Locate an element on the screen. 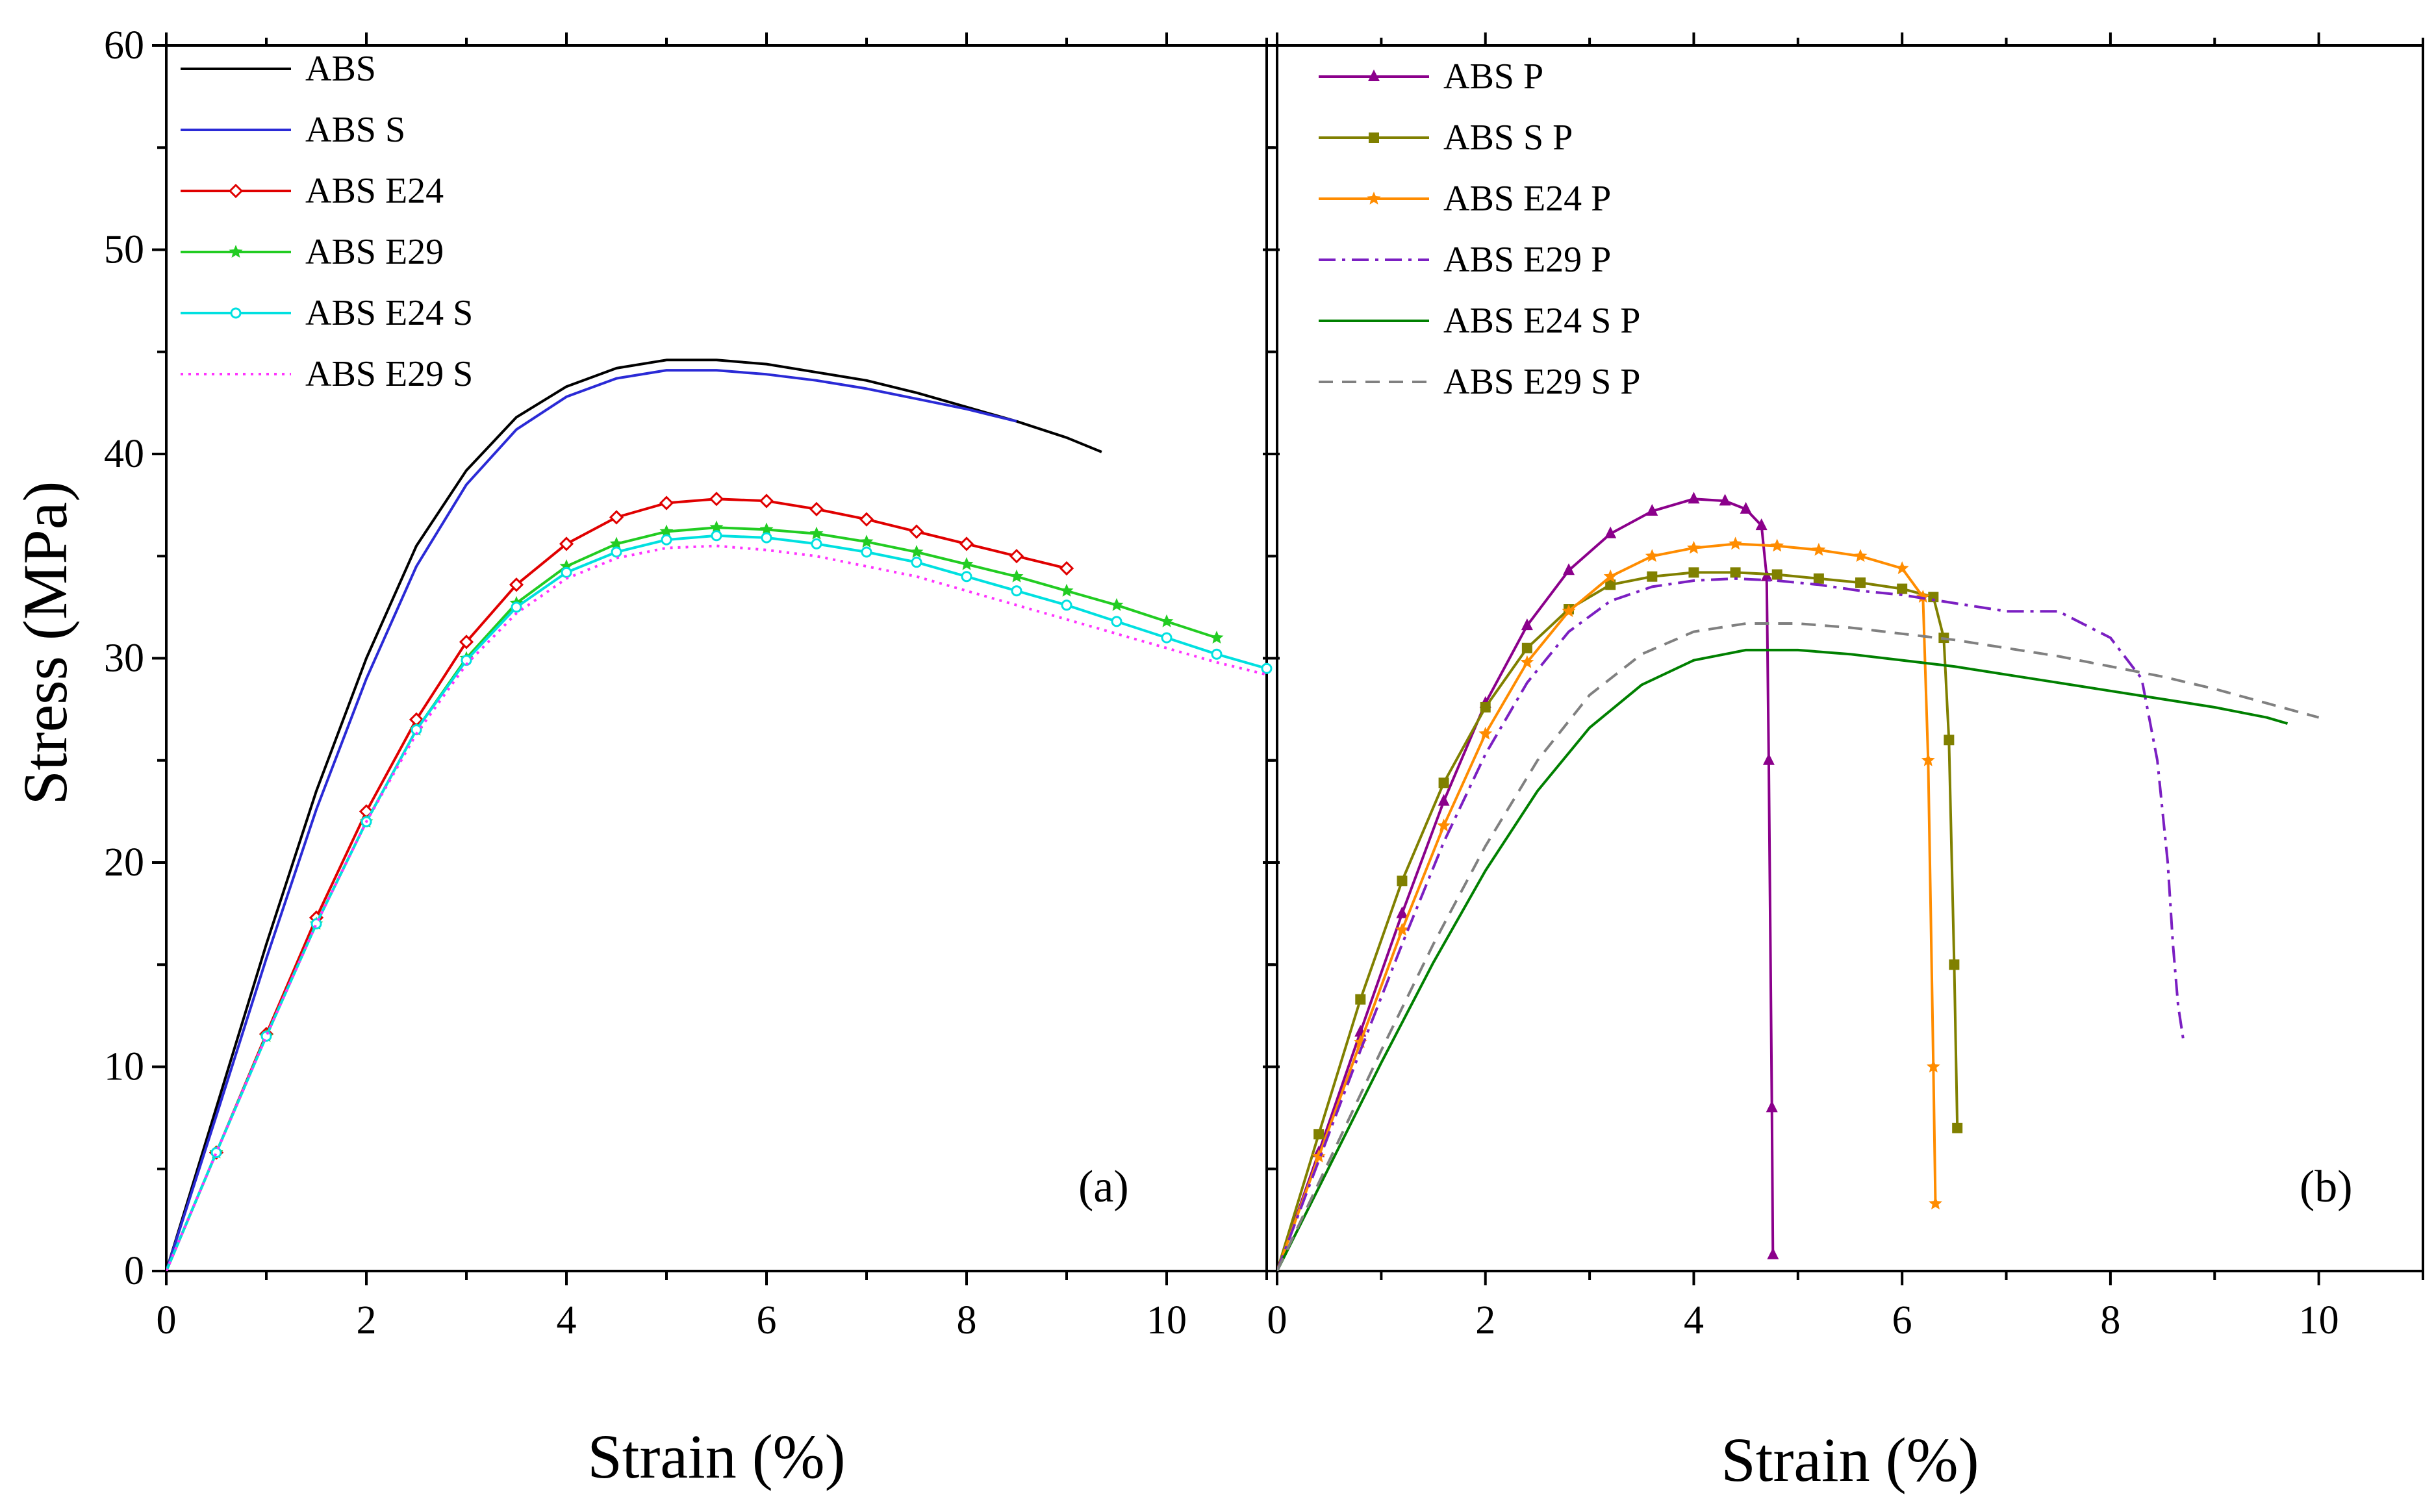 The image size is (2434, 1512). panel-a-y-axis-title: Stress (MPa) is located at coordinates (45, 643).